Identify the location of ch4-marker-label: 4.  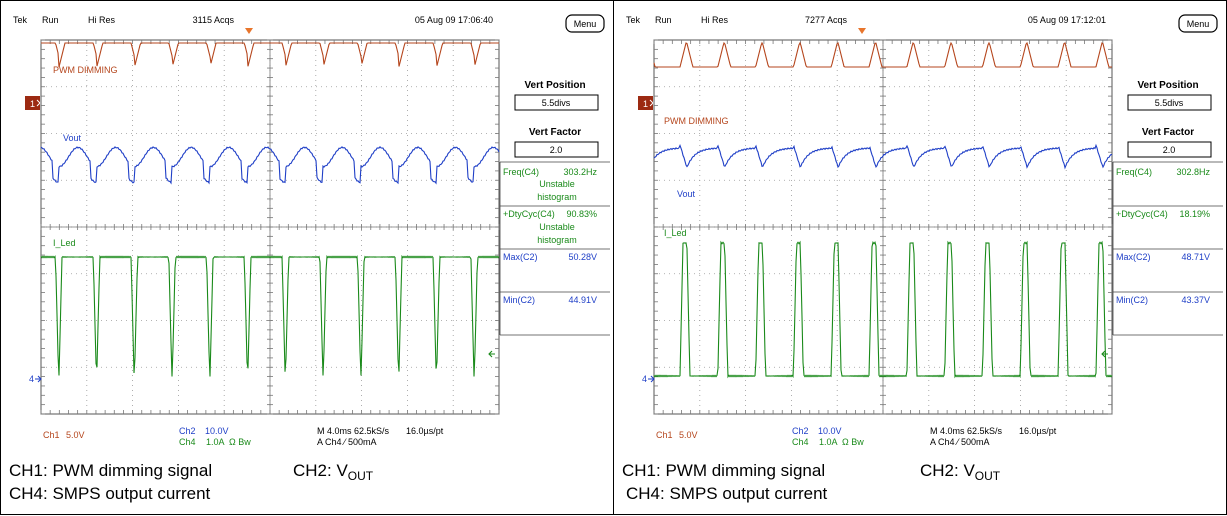
(31, 379).